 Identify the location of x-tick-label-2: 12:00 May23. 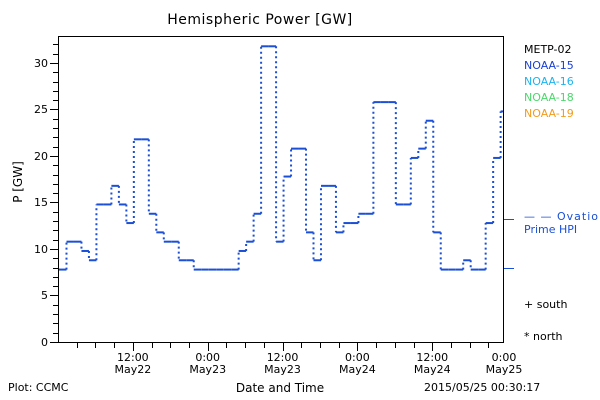
(283, 364).